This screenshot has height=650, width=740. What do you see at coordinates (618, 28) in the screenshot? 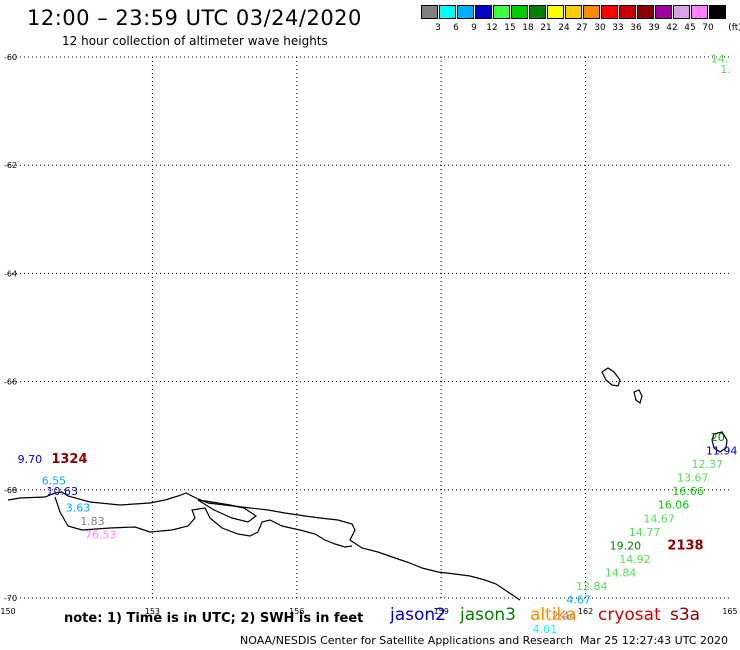
I see `legend-label: 33` at bounding box center [618, 28].